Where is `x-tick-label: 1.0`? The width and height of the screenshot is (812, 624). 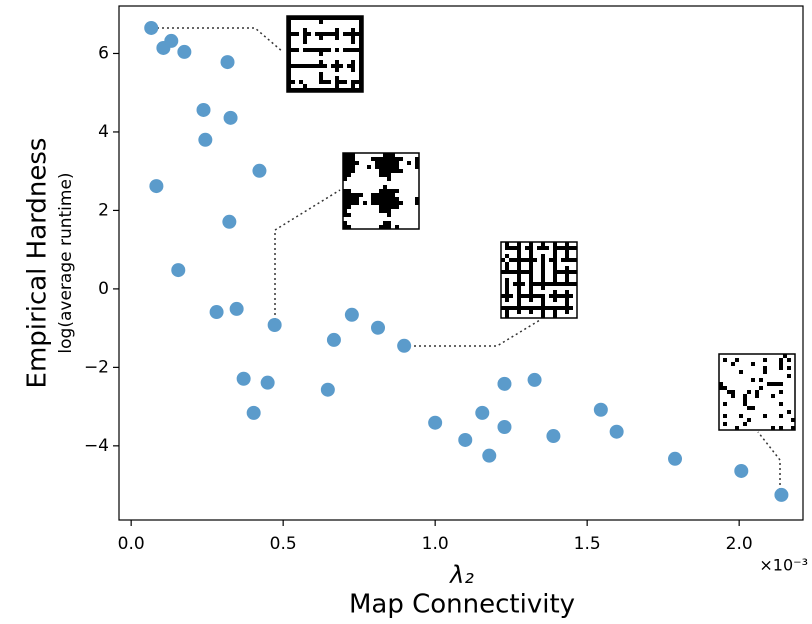 x-tick-label: 1.0 is located at coordinates (435, 544).